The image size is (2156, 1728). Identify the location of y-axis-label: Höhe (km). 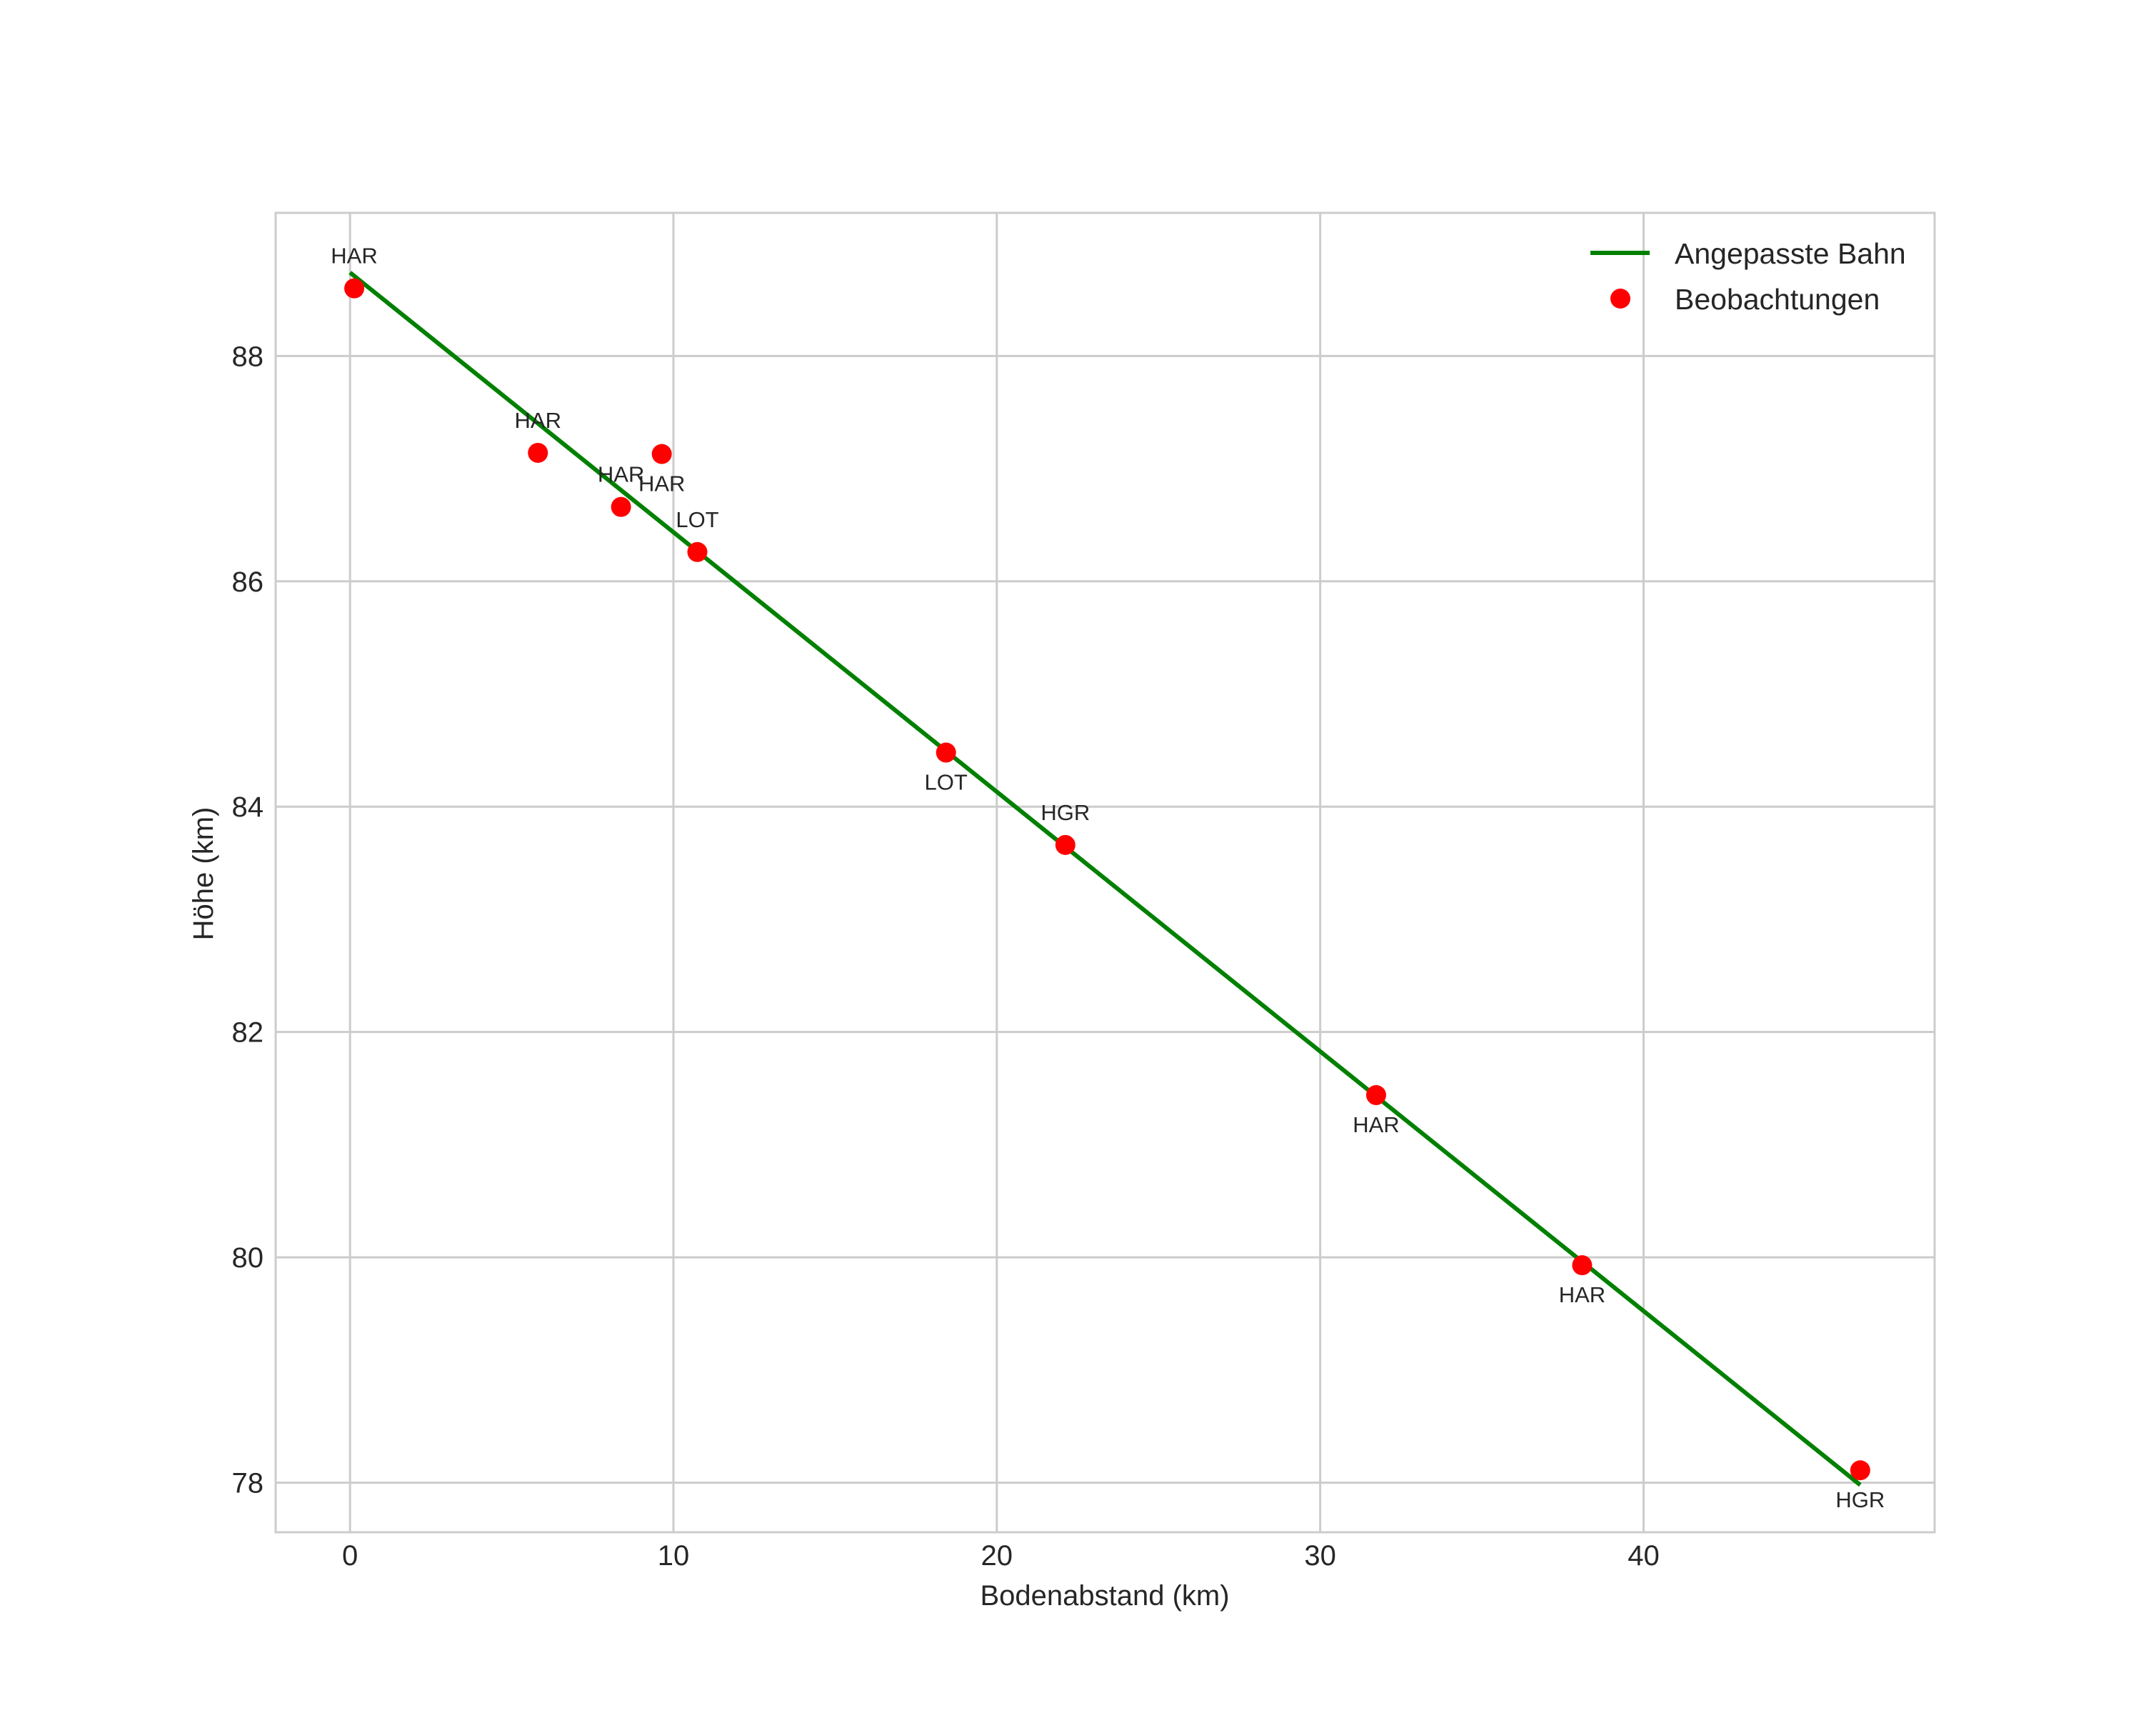
(204, 874).